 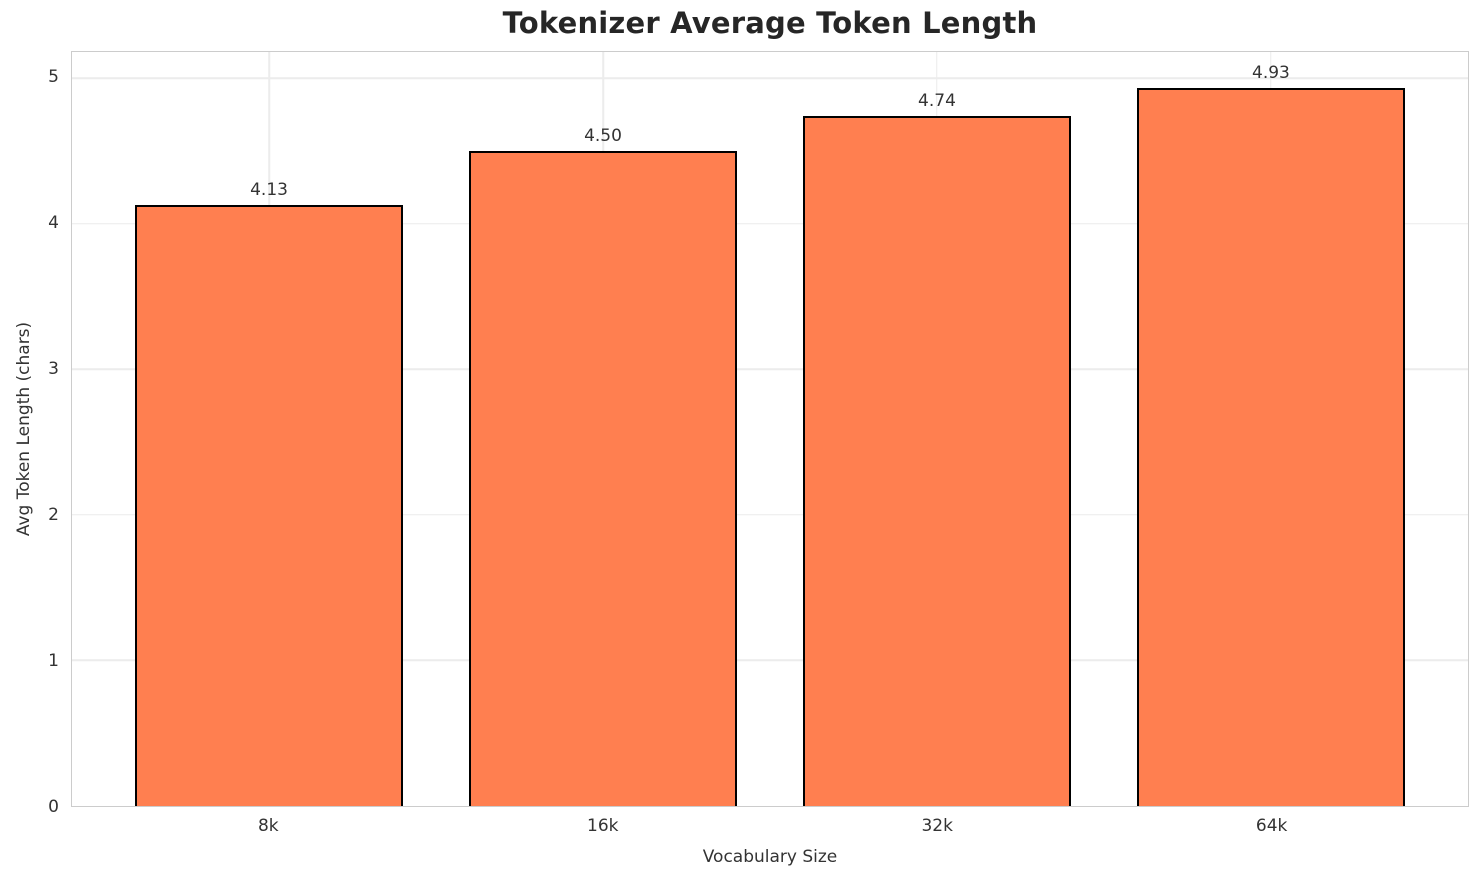 What do you see at coordinates (53, 807) in the screenshot?
I see `y-tick-label: 0` at bounding box center [53, 807].